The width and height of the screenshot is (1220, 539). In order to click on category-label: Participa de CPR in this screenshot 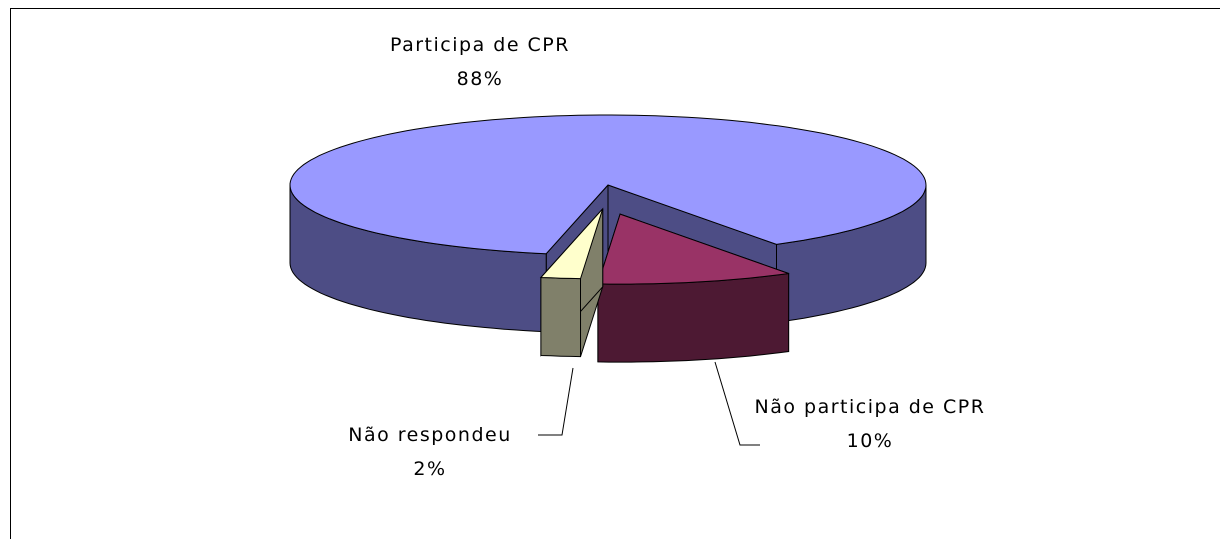, I will do `click(480, 45)`.